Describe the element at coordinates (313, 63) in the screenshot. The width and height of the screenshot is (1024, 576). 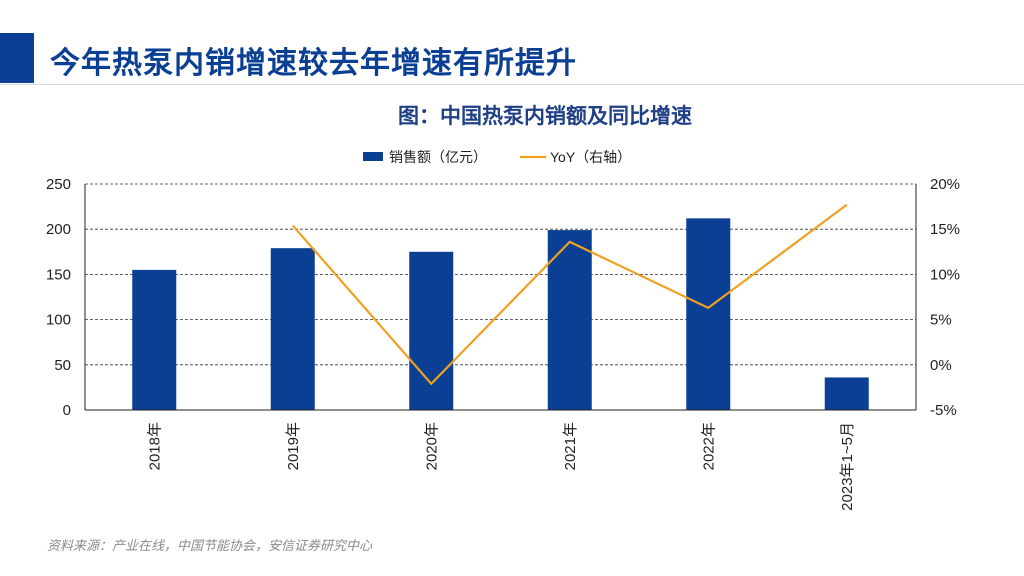
I see `slide-title: 今年热泵内销增速较去年增速有所提升` at that location.